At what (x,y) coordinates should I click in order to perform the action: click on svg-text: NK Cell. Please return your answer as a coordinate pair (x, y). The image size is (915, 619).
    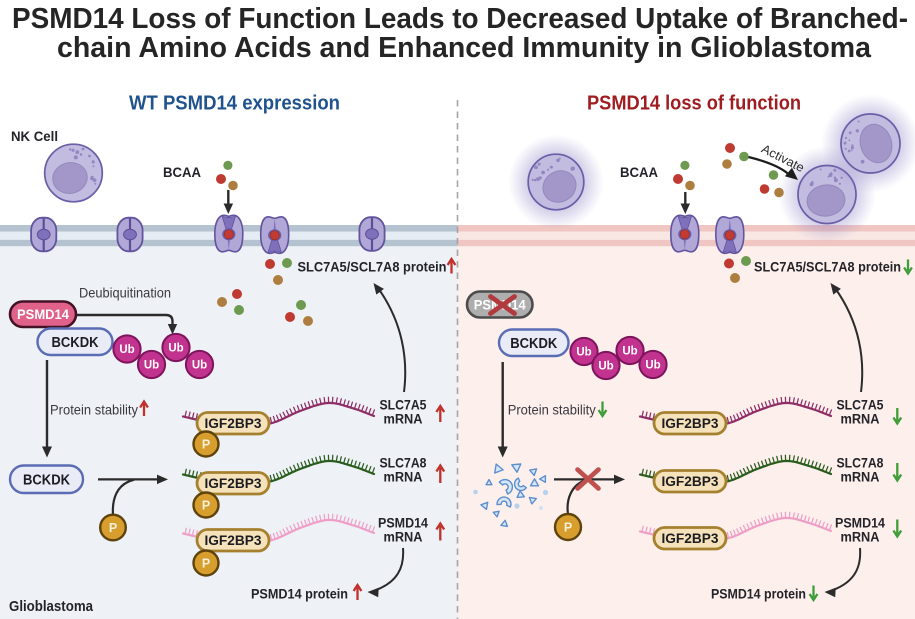
    Looking at the image, I should click on (34, 136).